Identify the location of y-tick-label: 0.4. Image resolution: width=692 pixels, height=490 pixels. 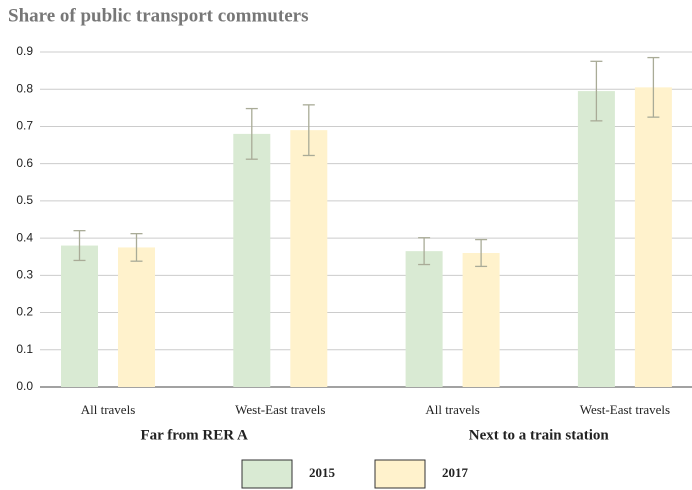
(24, 237).